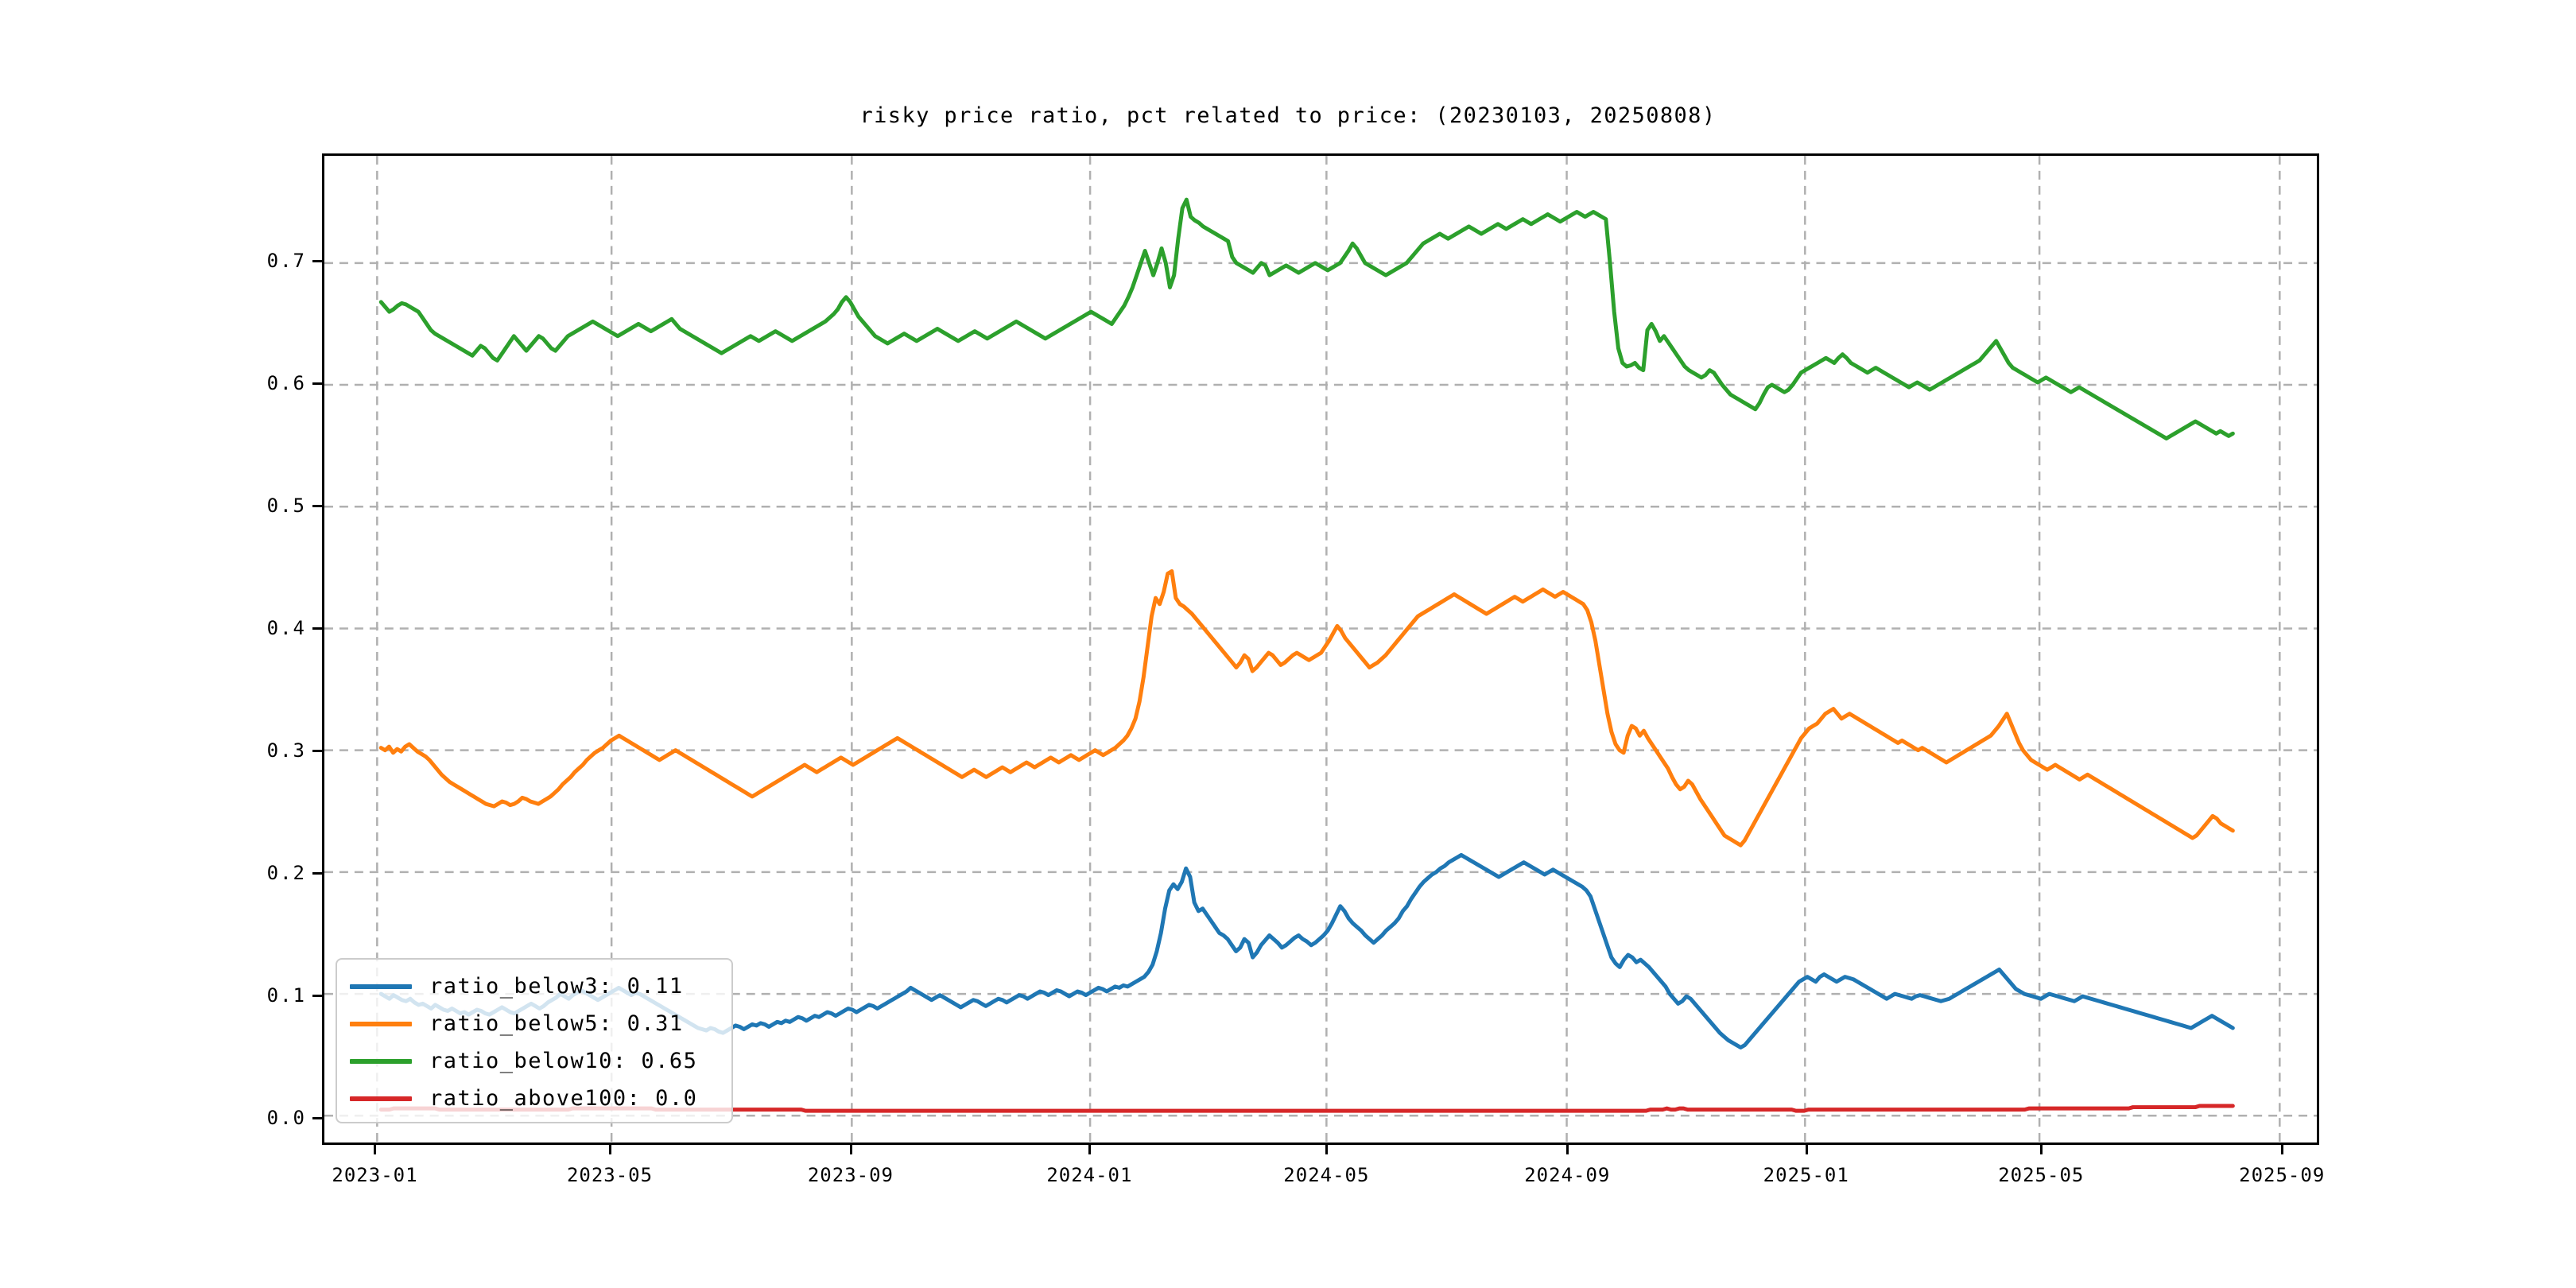 The height and width of the screenshot is (1288, 2576). Describe the element at coordinates (1806, 1175) in the screenshot. I see `x-tick-label: 2025-01` at that location.